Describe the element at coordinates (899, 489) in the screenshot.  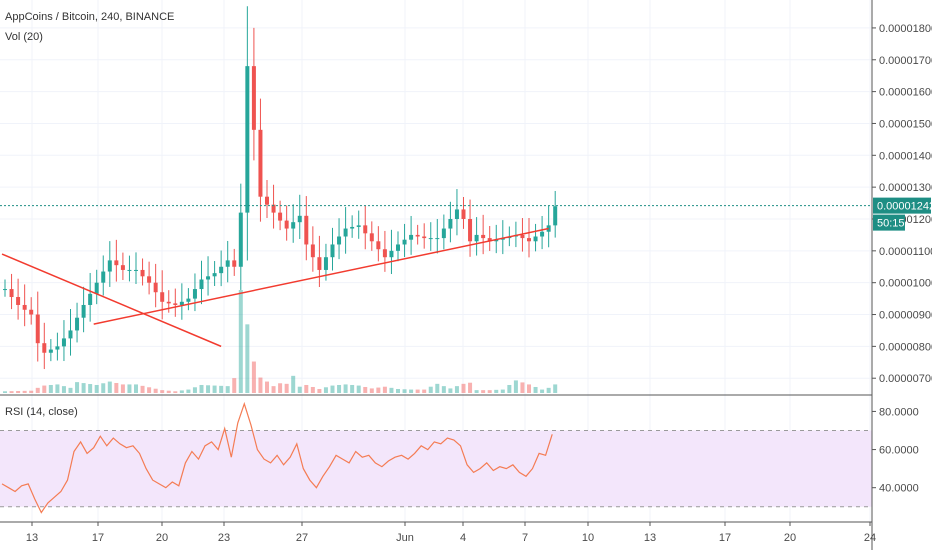
I see `rsi-tick-label: 40.0000` at that location.